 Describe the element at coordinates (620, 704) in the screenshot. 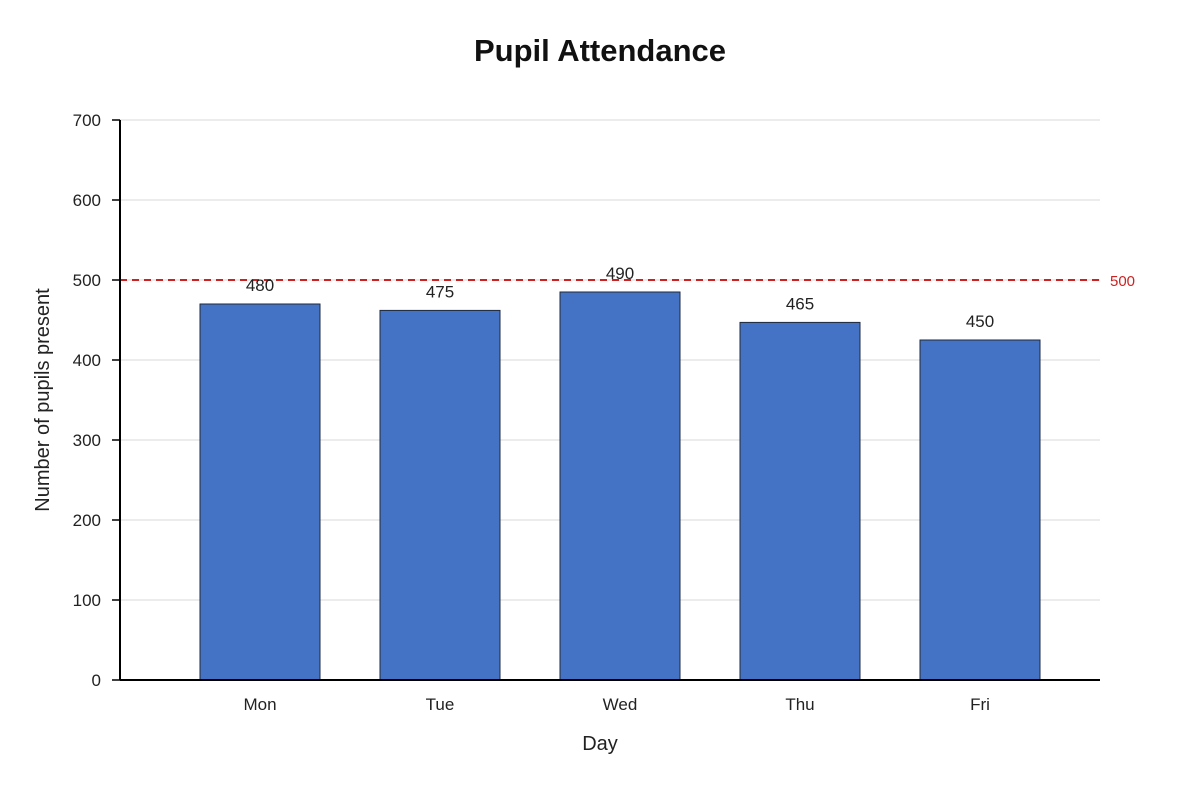

I see `x-tick-label-wed: Wed` at that location.